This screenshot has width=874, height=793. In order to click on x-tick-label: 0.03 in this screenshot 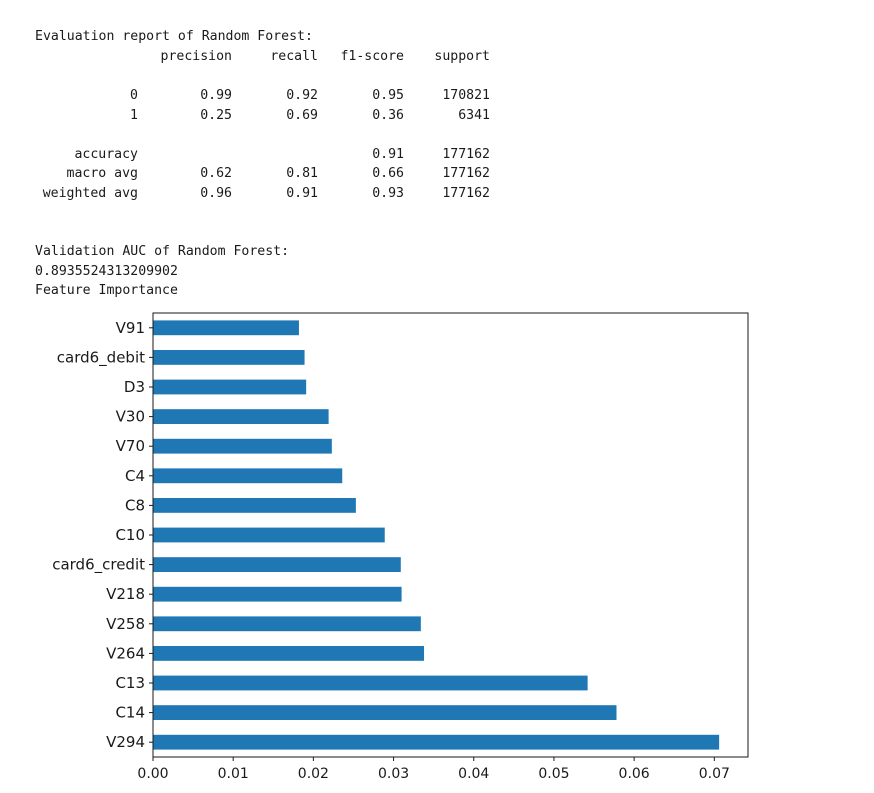, I will do `click(393, 774)`.